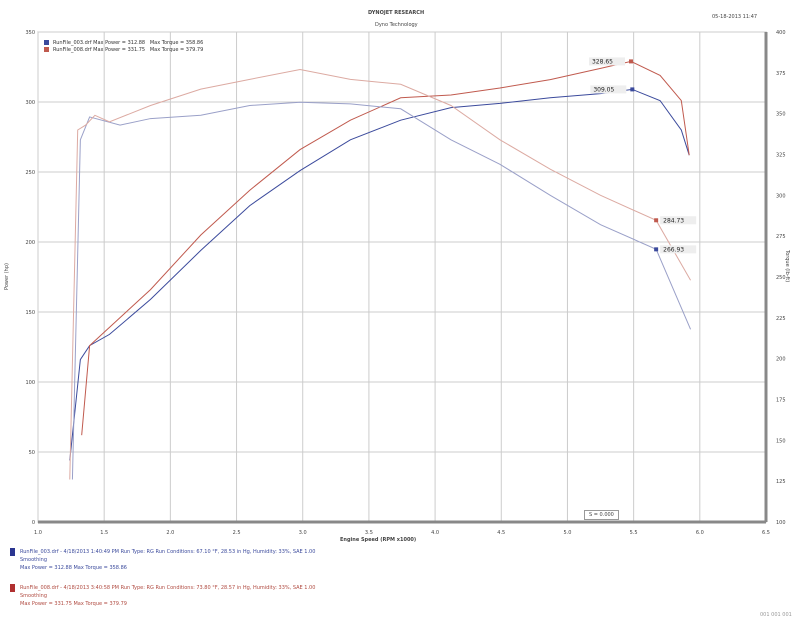 This screenshot has height=627, width=800. What do you see at coordinates (30, 173) in the screenshot?
I see `y-left-tick-label: 250` at bounding box center [30, 173].